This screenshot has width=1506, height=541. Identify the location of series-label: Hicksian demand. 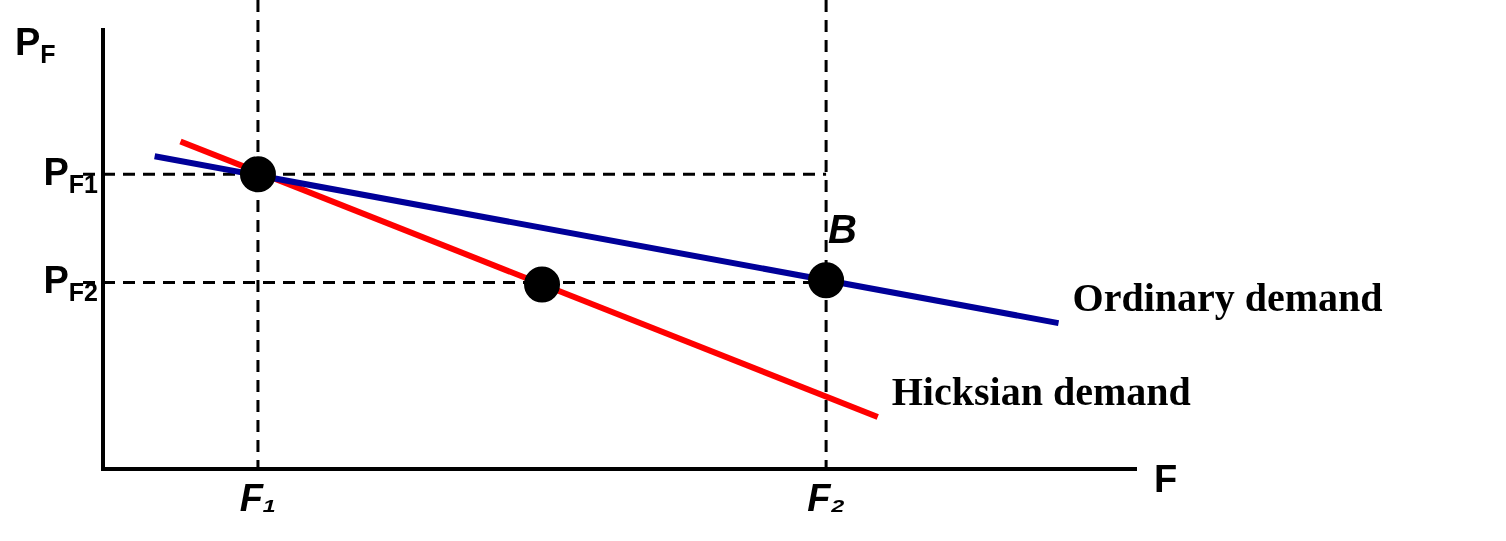
(1041, 392).